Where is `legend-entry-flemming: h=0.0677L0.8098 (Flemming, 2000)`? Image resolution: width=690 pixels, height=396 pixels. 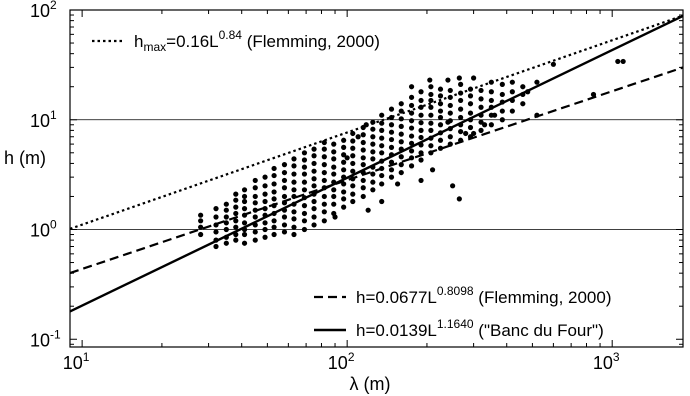 legend-entry-flemming: h=0.0677L0.8098 (Flemming, 2000) is located at coordinates (463, 295).